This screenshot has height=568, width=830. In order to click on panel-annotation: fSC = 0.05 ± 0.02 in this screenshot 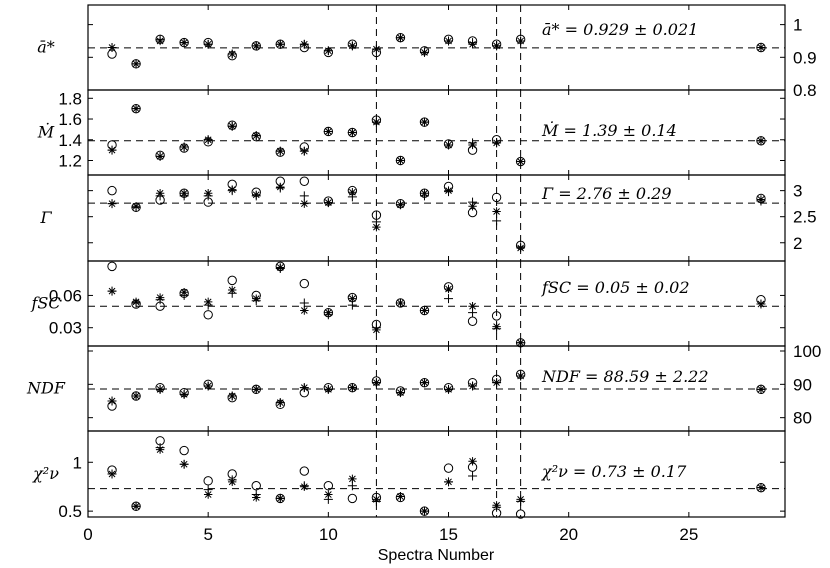, I will do `click(615, 287)`.